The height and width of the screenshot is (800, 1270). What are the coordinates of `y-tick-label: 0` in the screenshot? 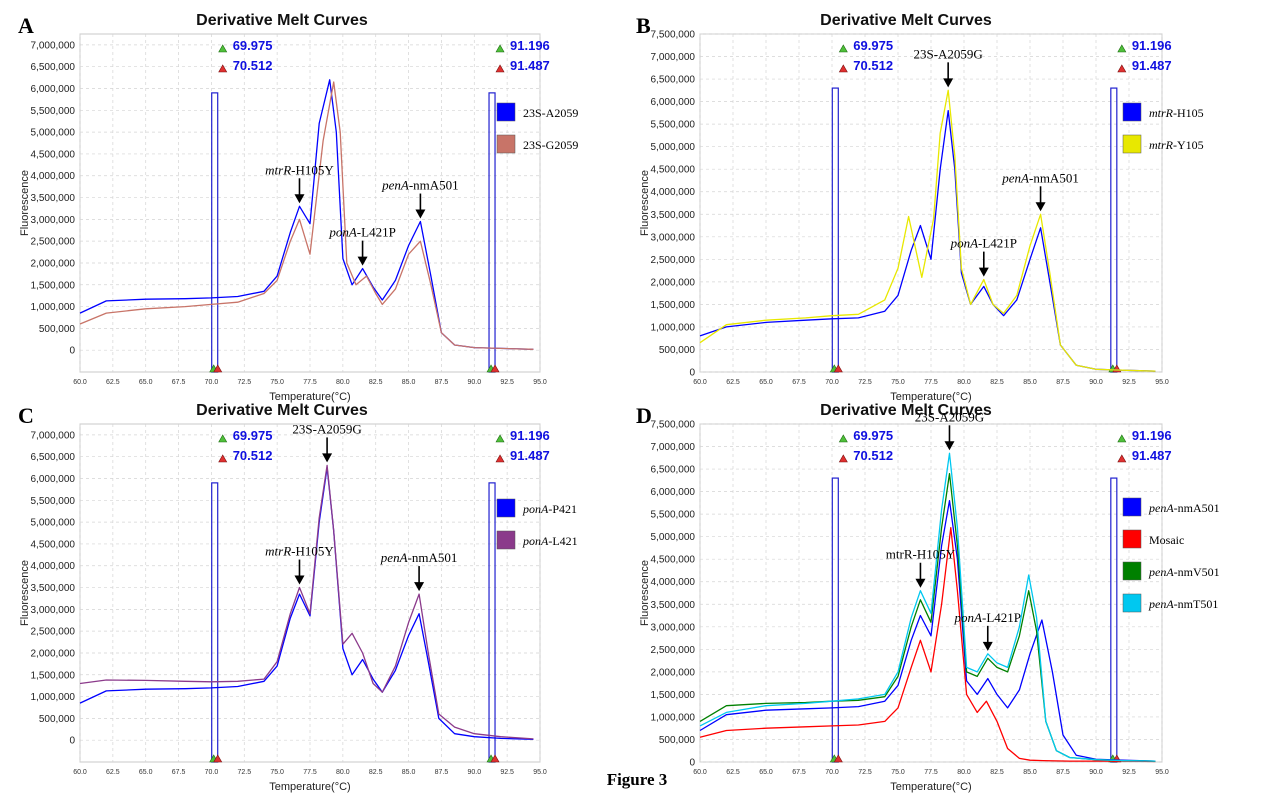 It's located at (72, 351).